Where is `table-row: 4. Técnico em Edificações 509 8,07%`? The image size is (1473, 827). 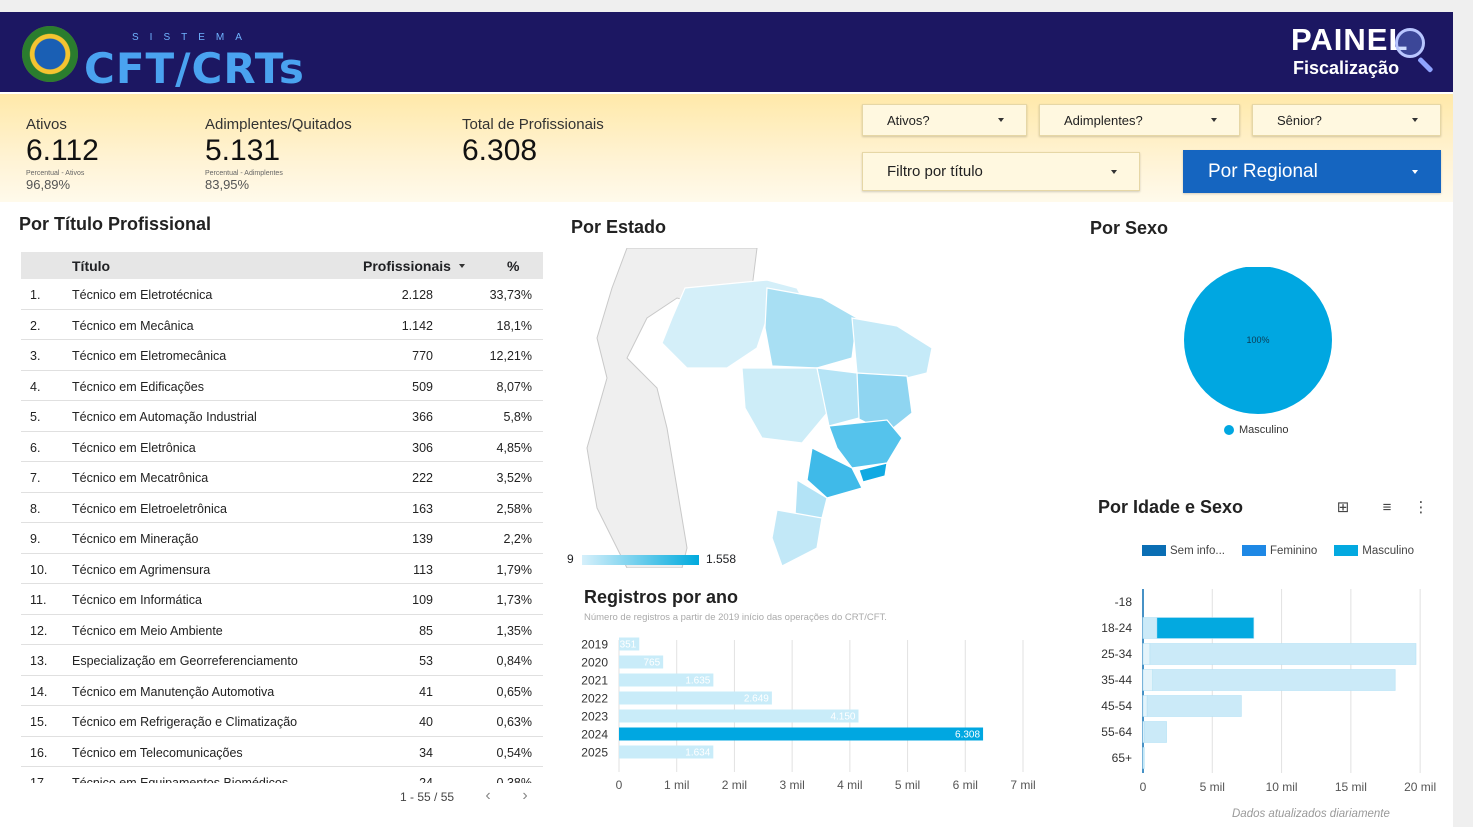 table-row: 4. Técnico em Edificações 509 8,07% is located at coordinates (282, 386).